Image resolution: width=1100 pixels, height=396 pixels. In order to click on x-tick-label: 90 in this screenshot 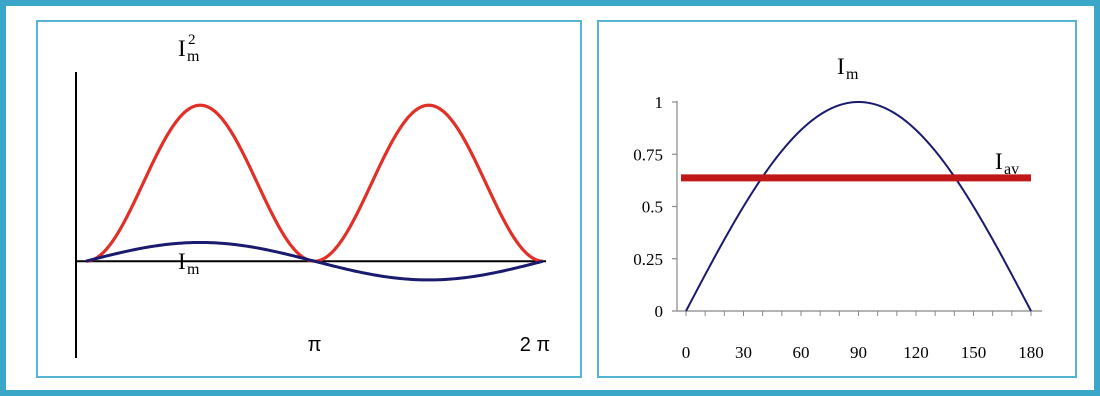, I will do `click(858, 352)`.